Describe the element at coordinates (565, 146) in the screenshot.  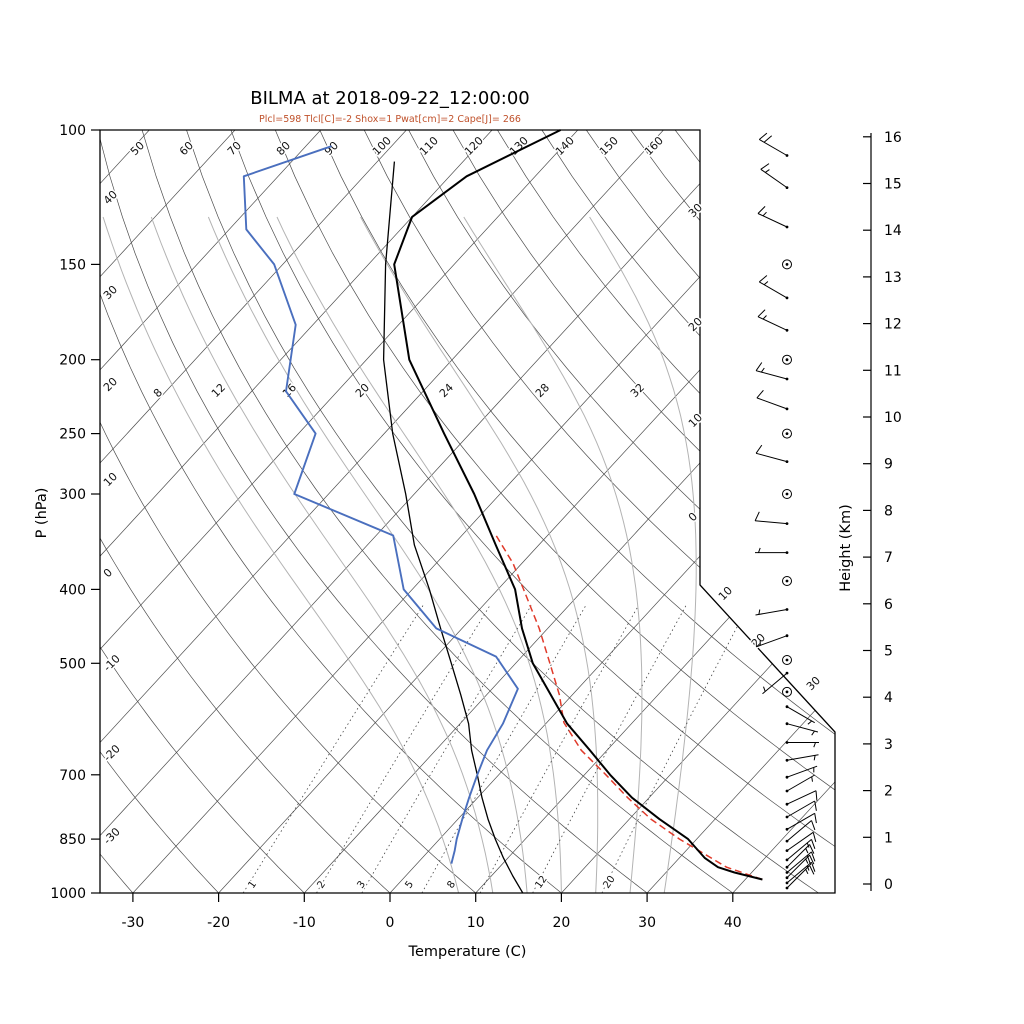
I see `svg-text: 140` at that location.